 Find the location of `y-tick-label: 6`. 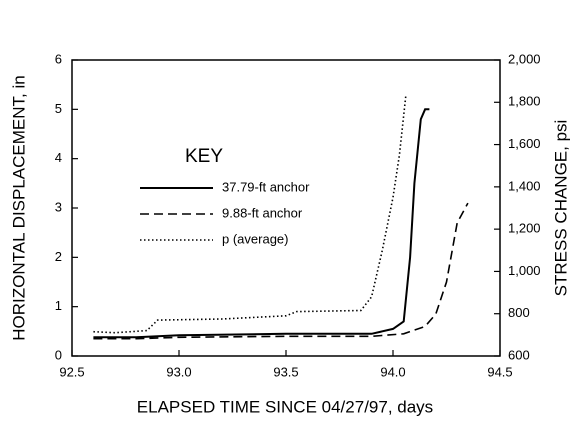

y-tick-label: 6 is located at coordinates (58, 58).